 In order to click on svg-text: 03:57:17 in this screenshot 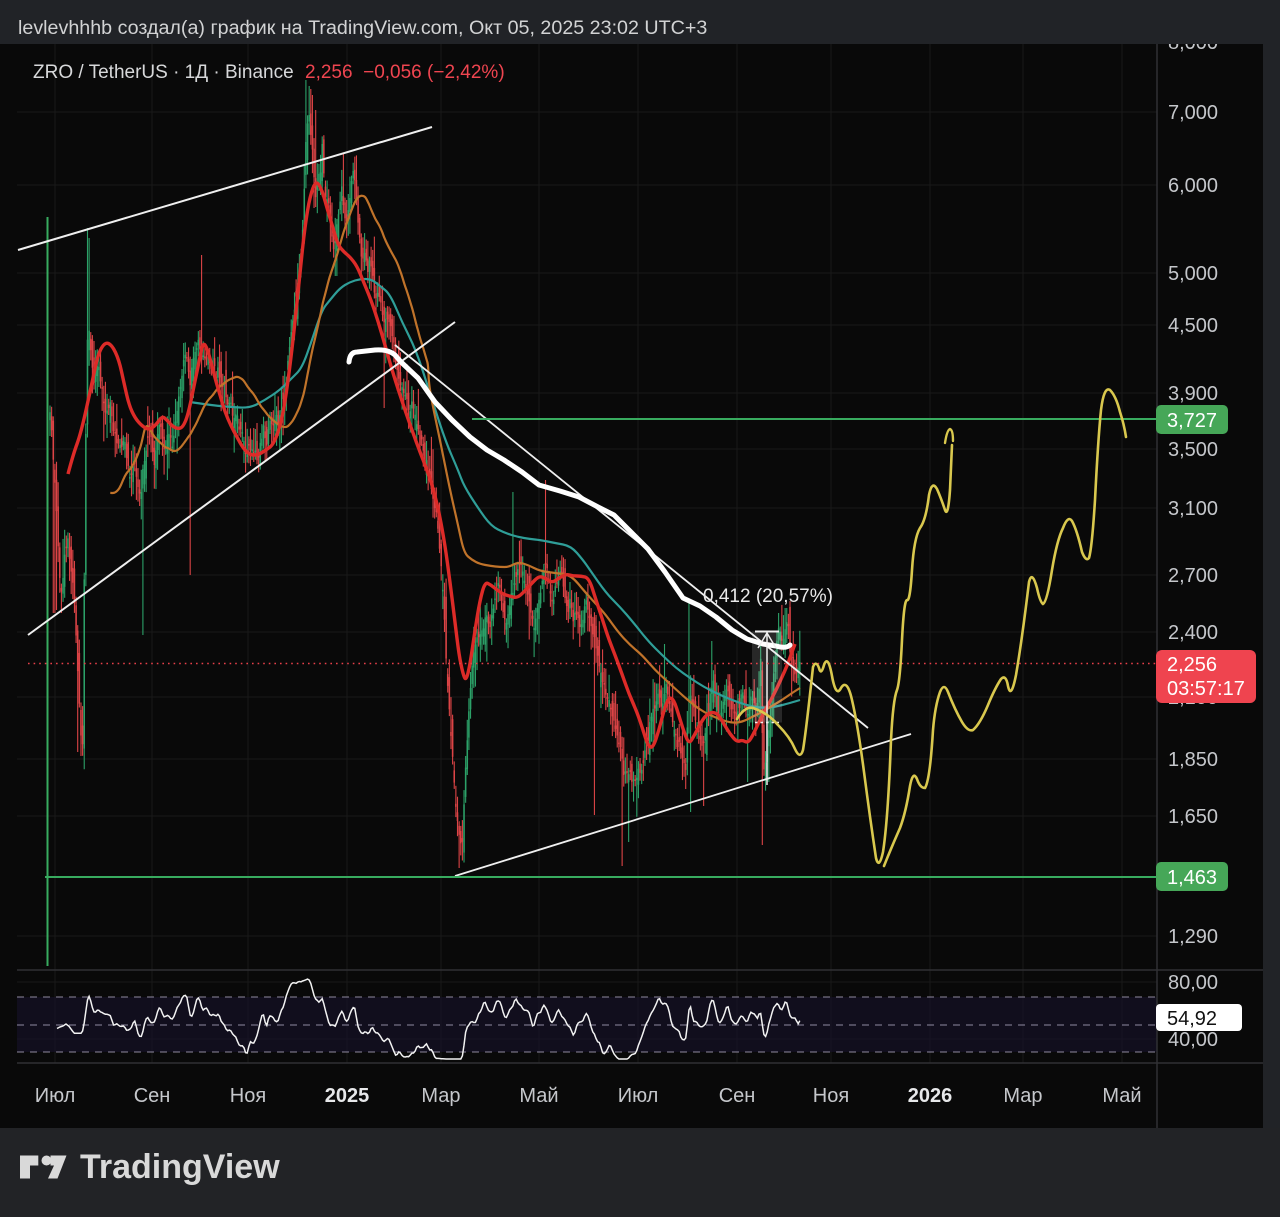, I will do `click(1206, 689)`.